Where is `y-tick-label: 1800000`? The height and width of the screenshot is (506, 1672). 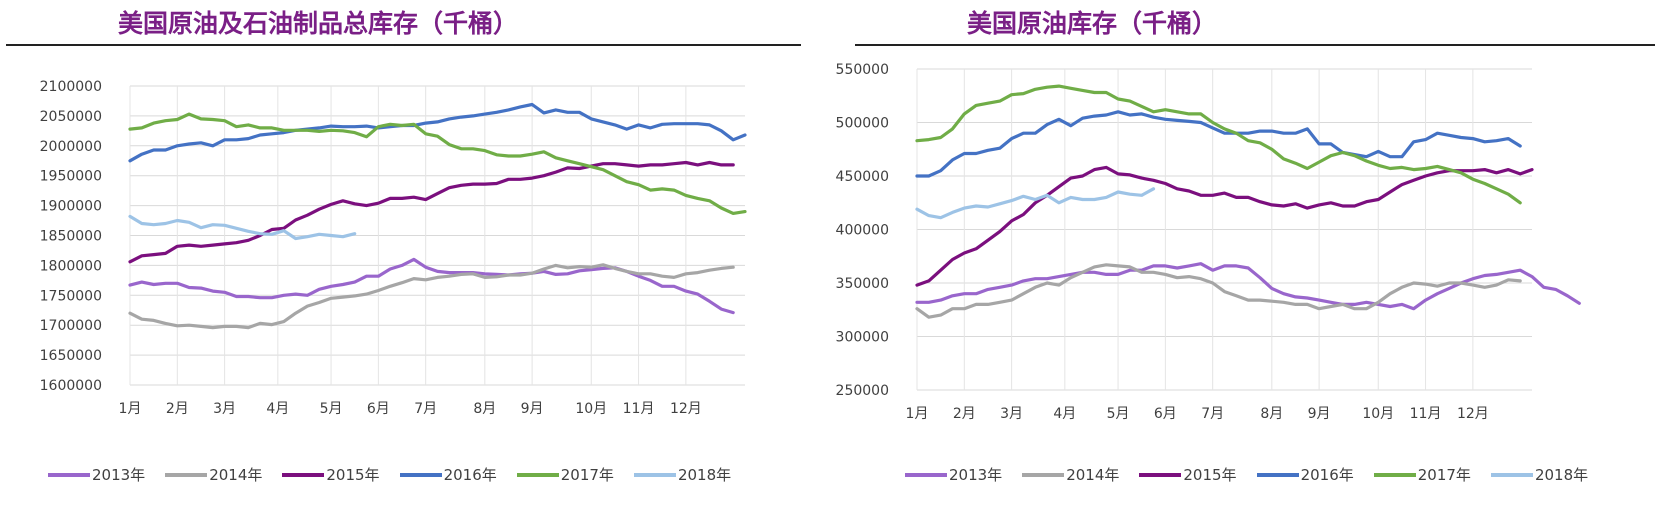 y-tick-label: 1800000 is located at coordinates (71, 266).